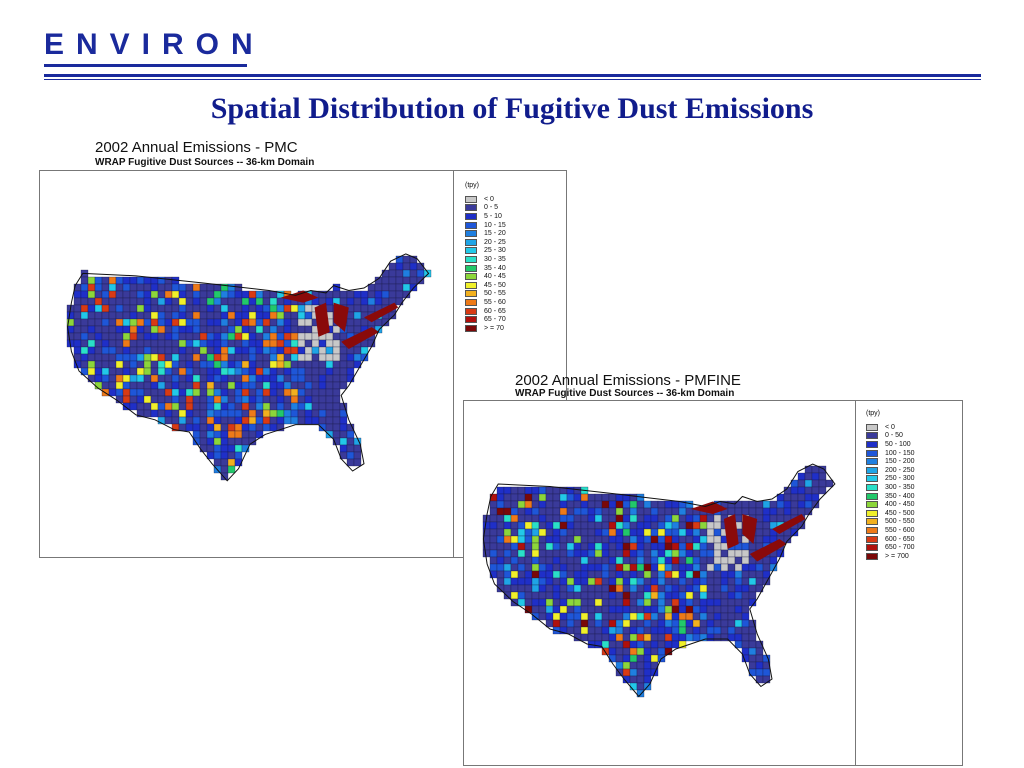 This screenshot has height=768, width=1024. Describe the element at coordinates (900, 470) in the screenshot. I see `map-pmfine-legend-label: 200 - 250` at that location.